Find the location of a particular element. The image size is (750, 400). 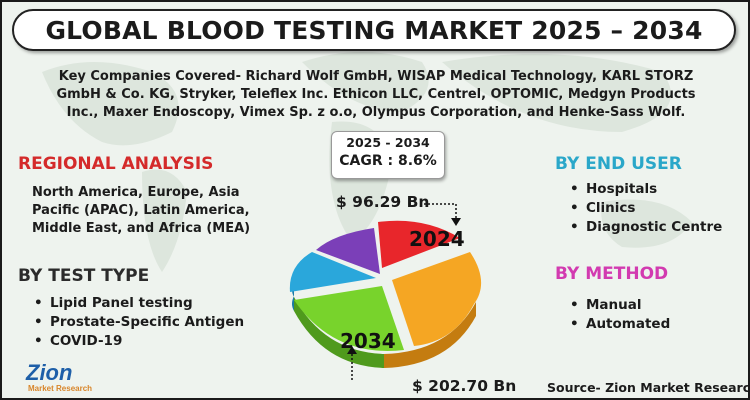

method-list: Manual Automated is located at coordinates (620, 315).